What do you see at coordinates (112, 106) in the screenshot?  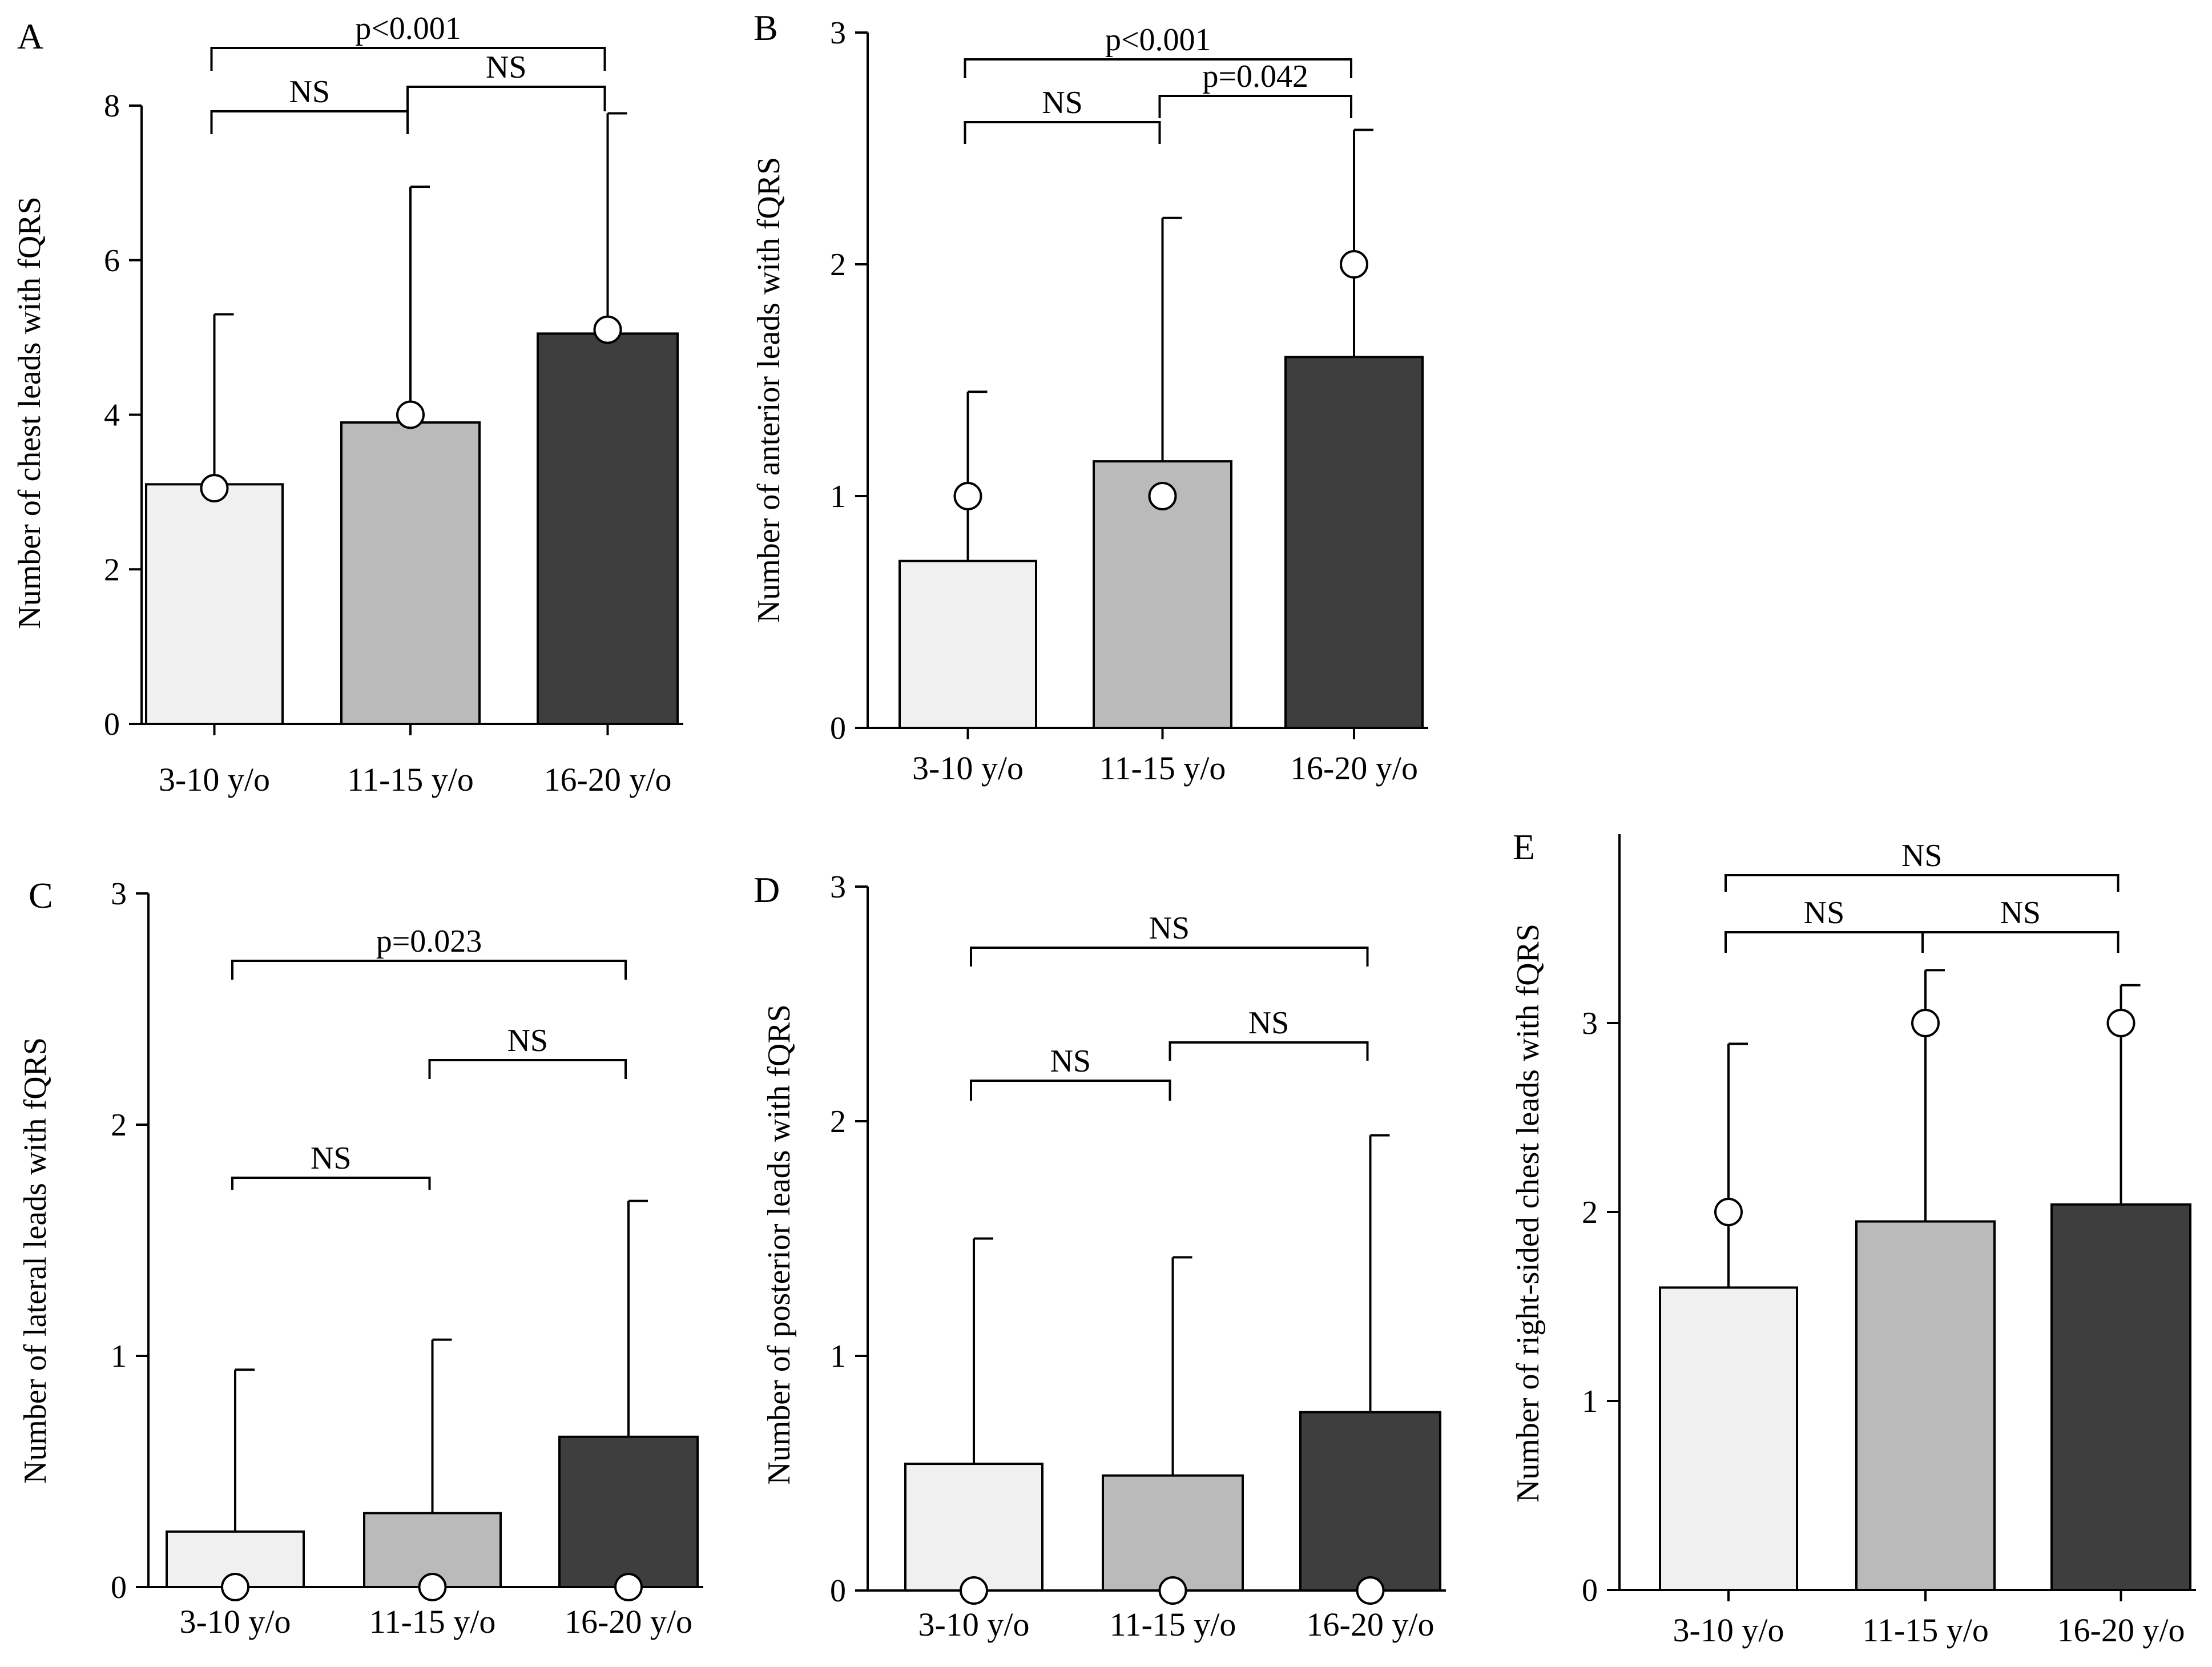 I see `y-tick-label: 8` at bounding box center [112, 106].